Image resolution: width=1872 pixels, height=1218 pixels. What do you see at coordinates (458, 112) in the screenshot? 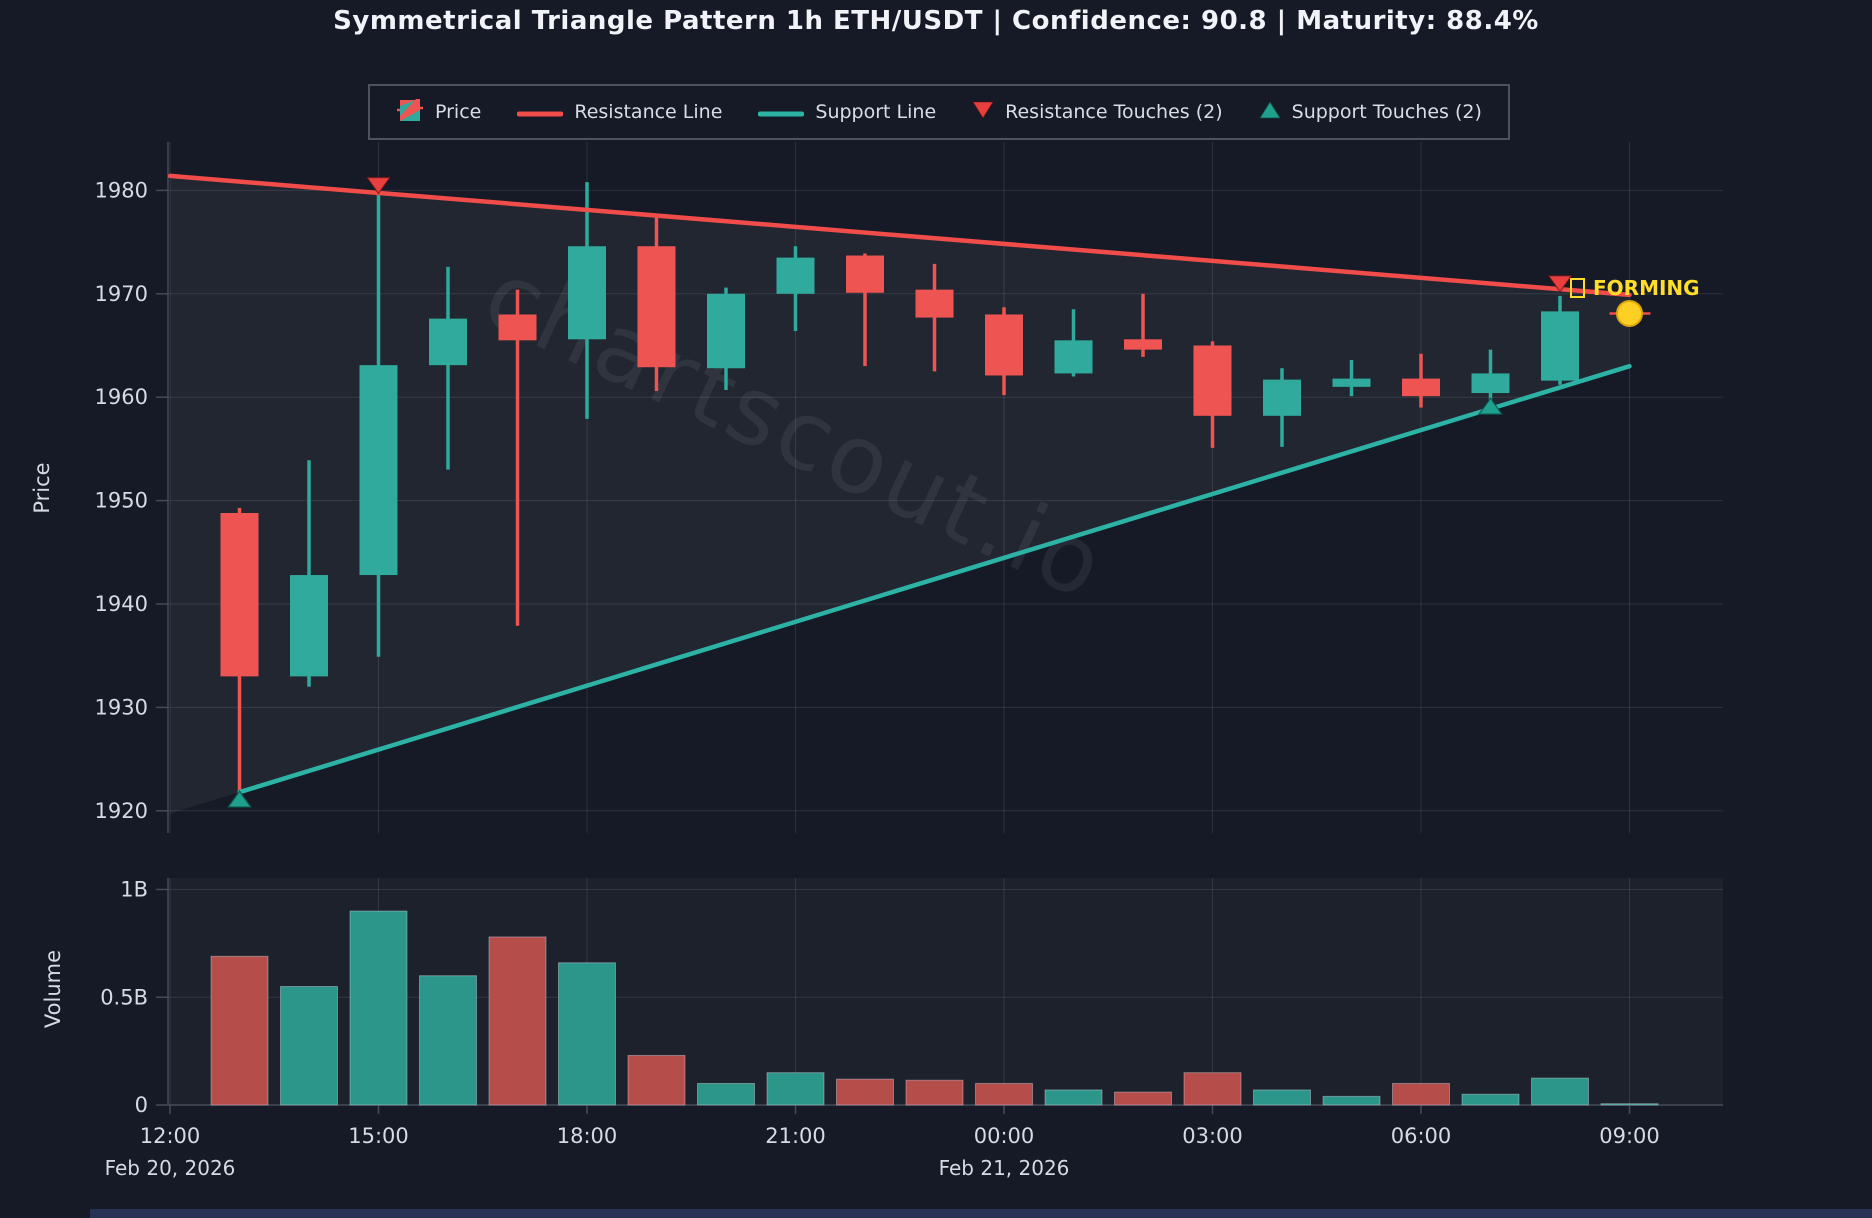
I see `legend-item-label: Price` at bounding box center [458, 112].